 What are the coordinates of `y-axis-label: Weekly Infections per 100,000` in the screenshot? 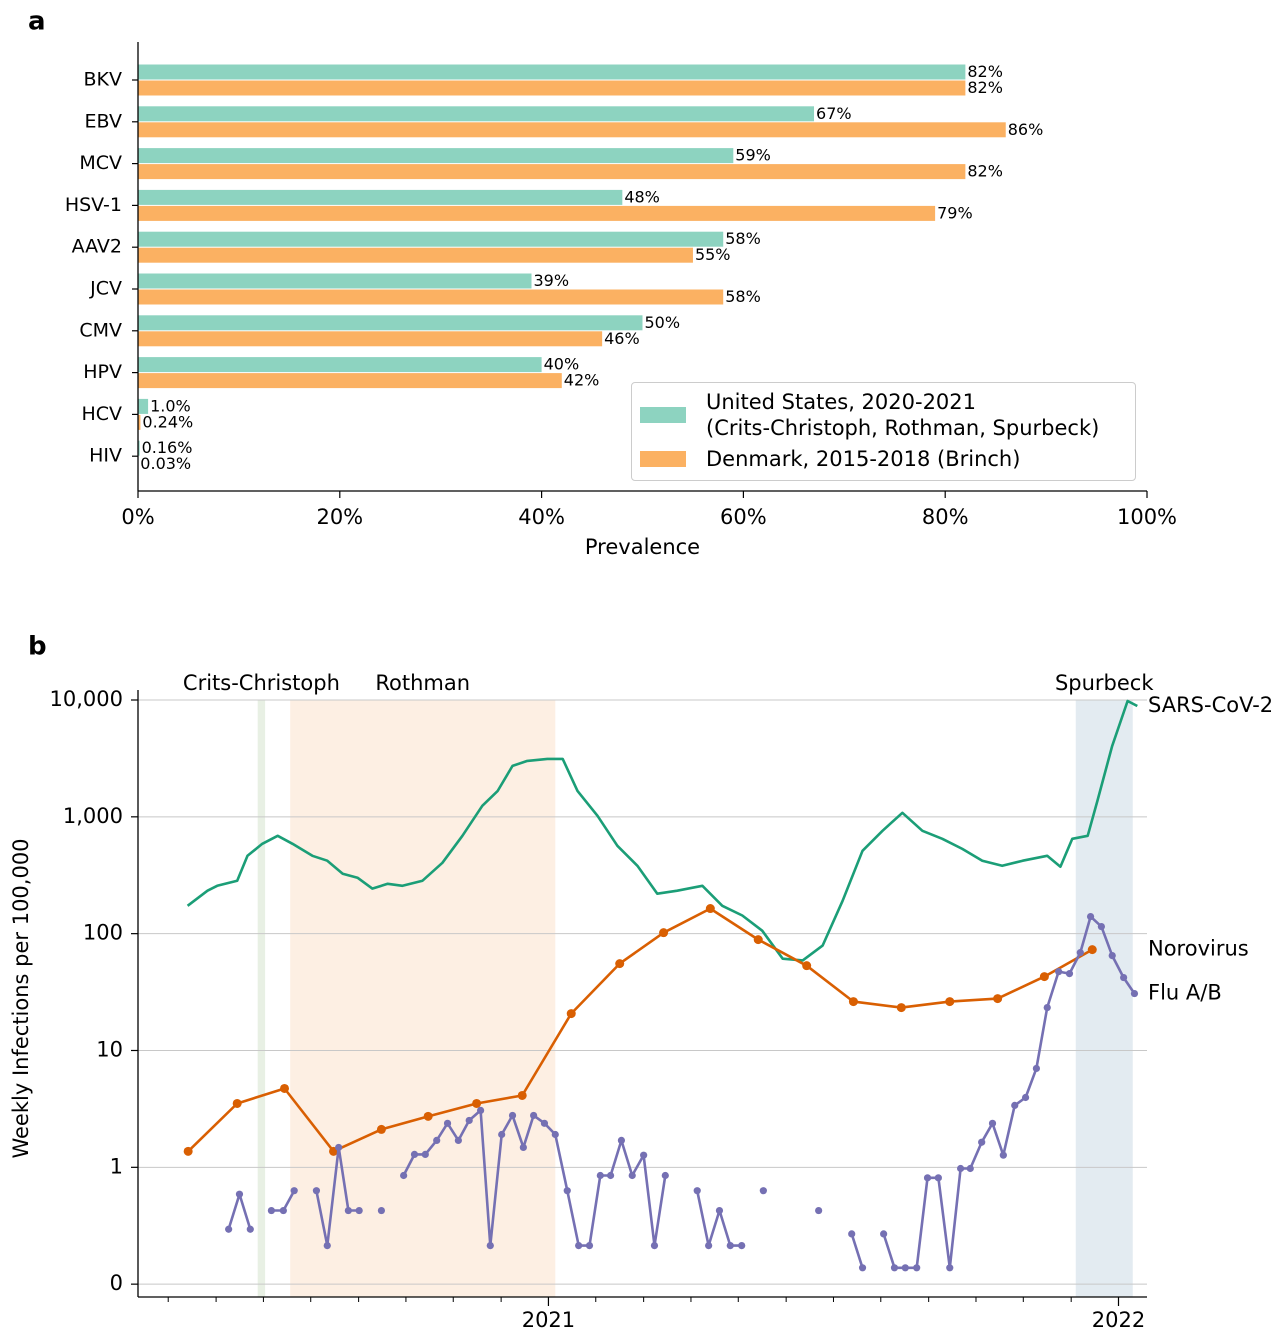 It's located at (21, 998).